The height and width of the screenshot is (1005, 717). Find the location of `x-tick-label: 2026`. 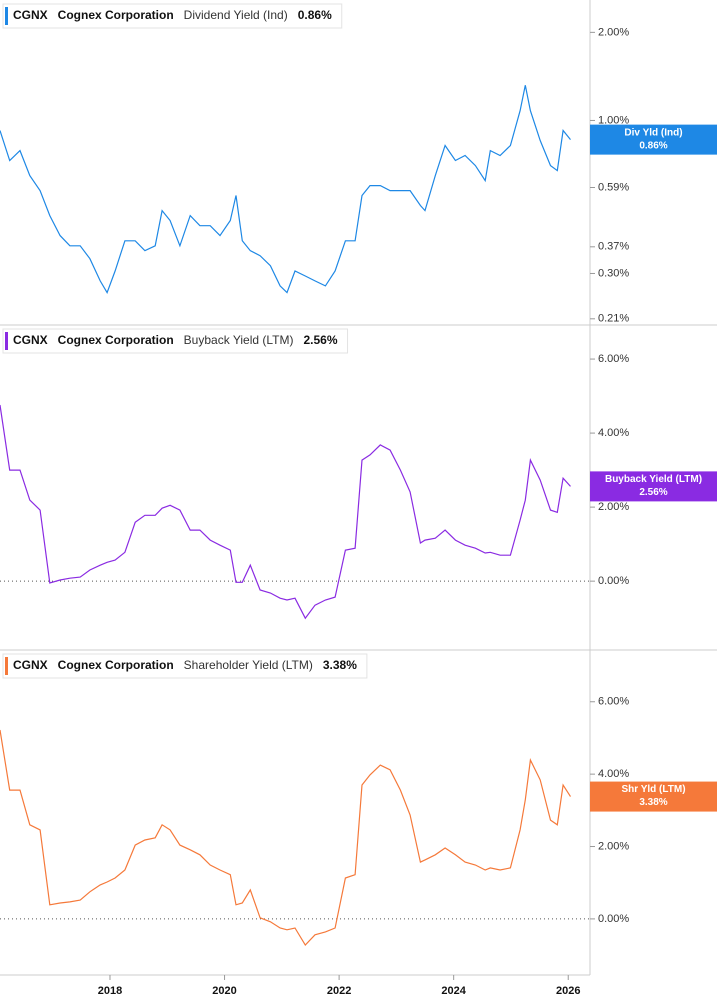

x-tick-label: 2026 is located at coordinates (568, 991).